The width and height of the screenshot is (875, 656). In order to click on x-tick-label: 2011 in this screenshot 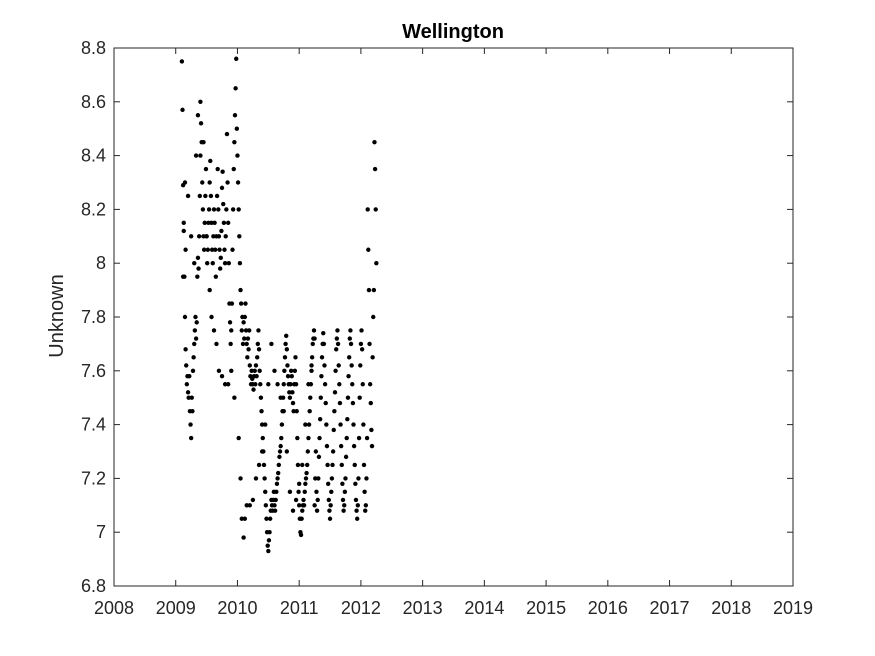, I will do `click(299, 608)`.